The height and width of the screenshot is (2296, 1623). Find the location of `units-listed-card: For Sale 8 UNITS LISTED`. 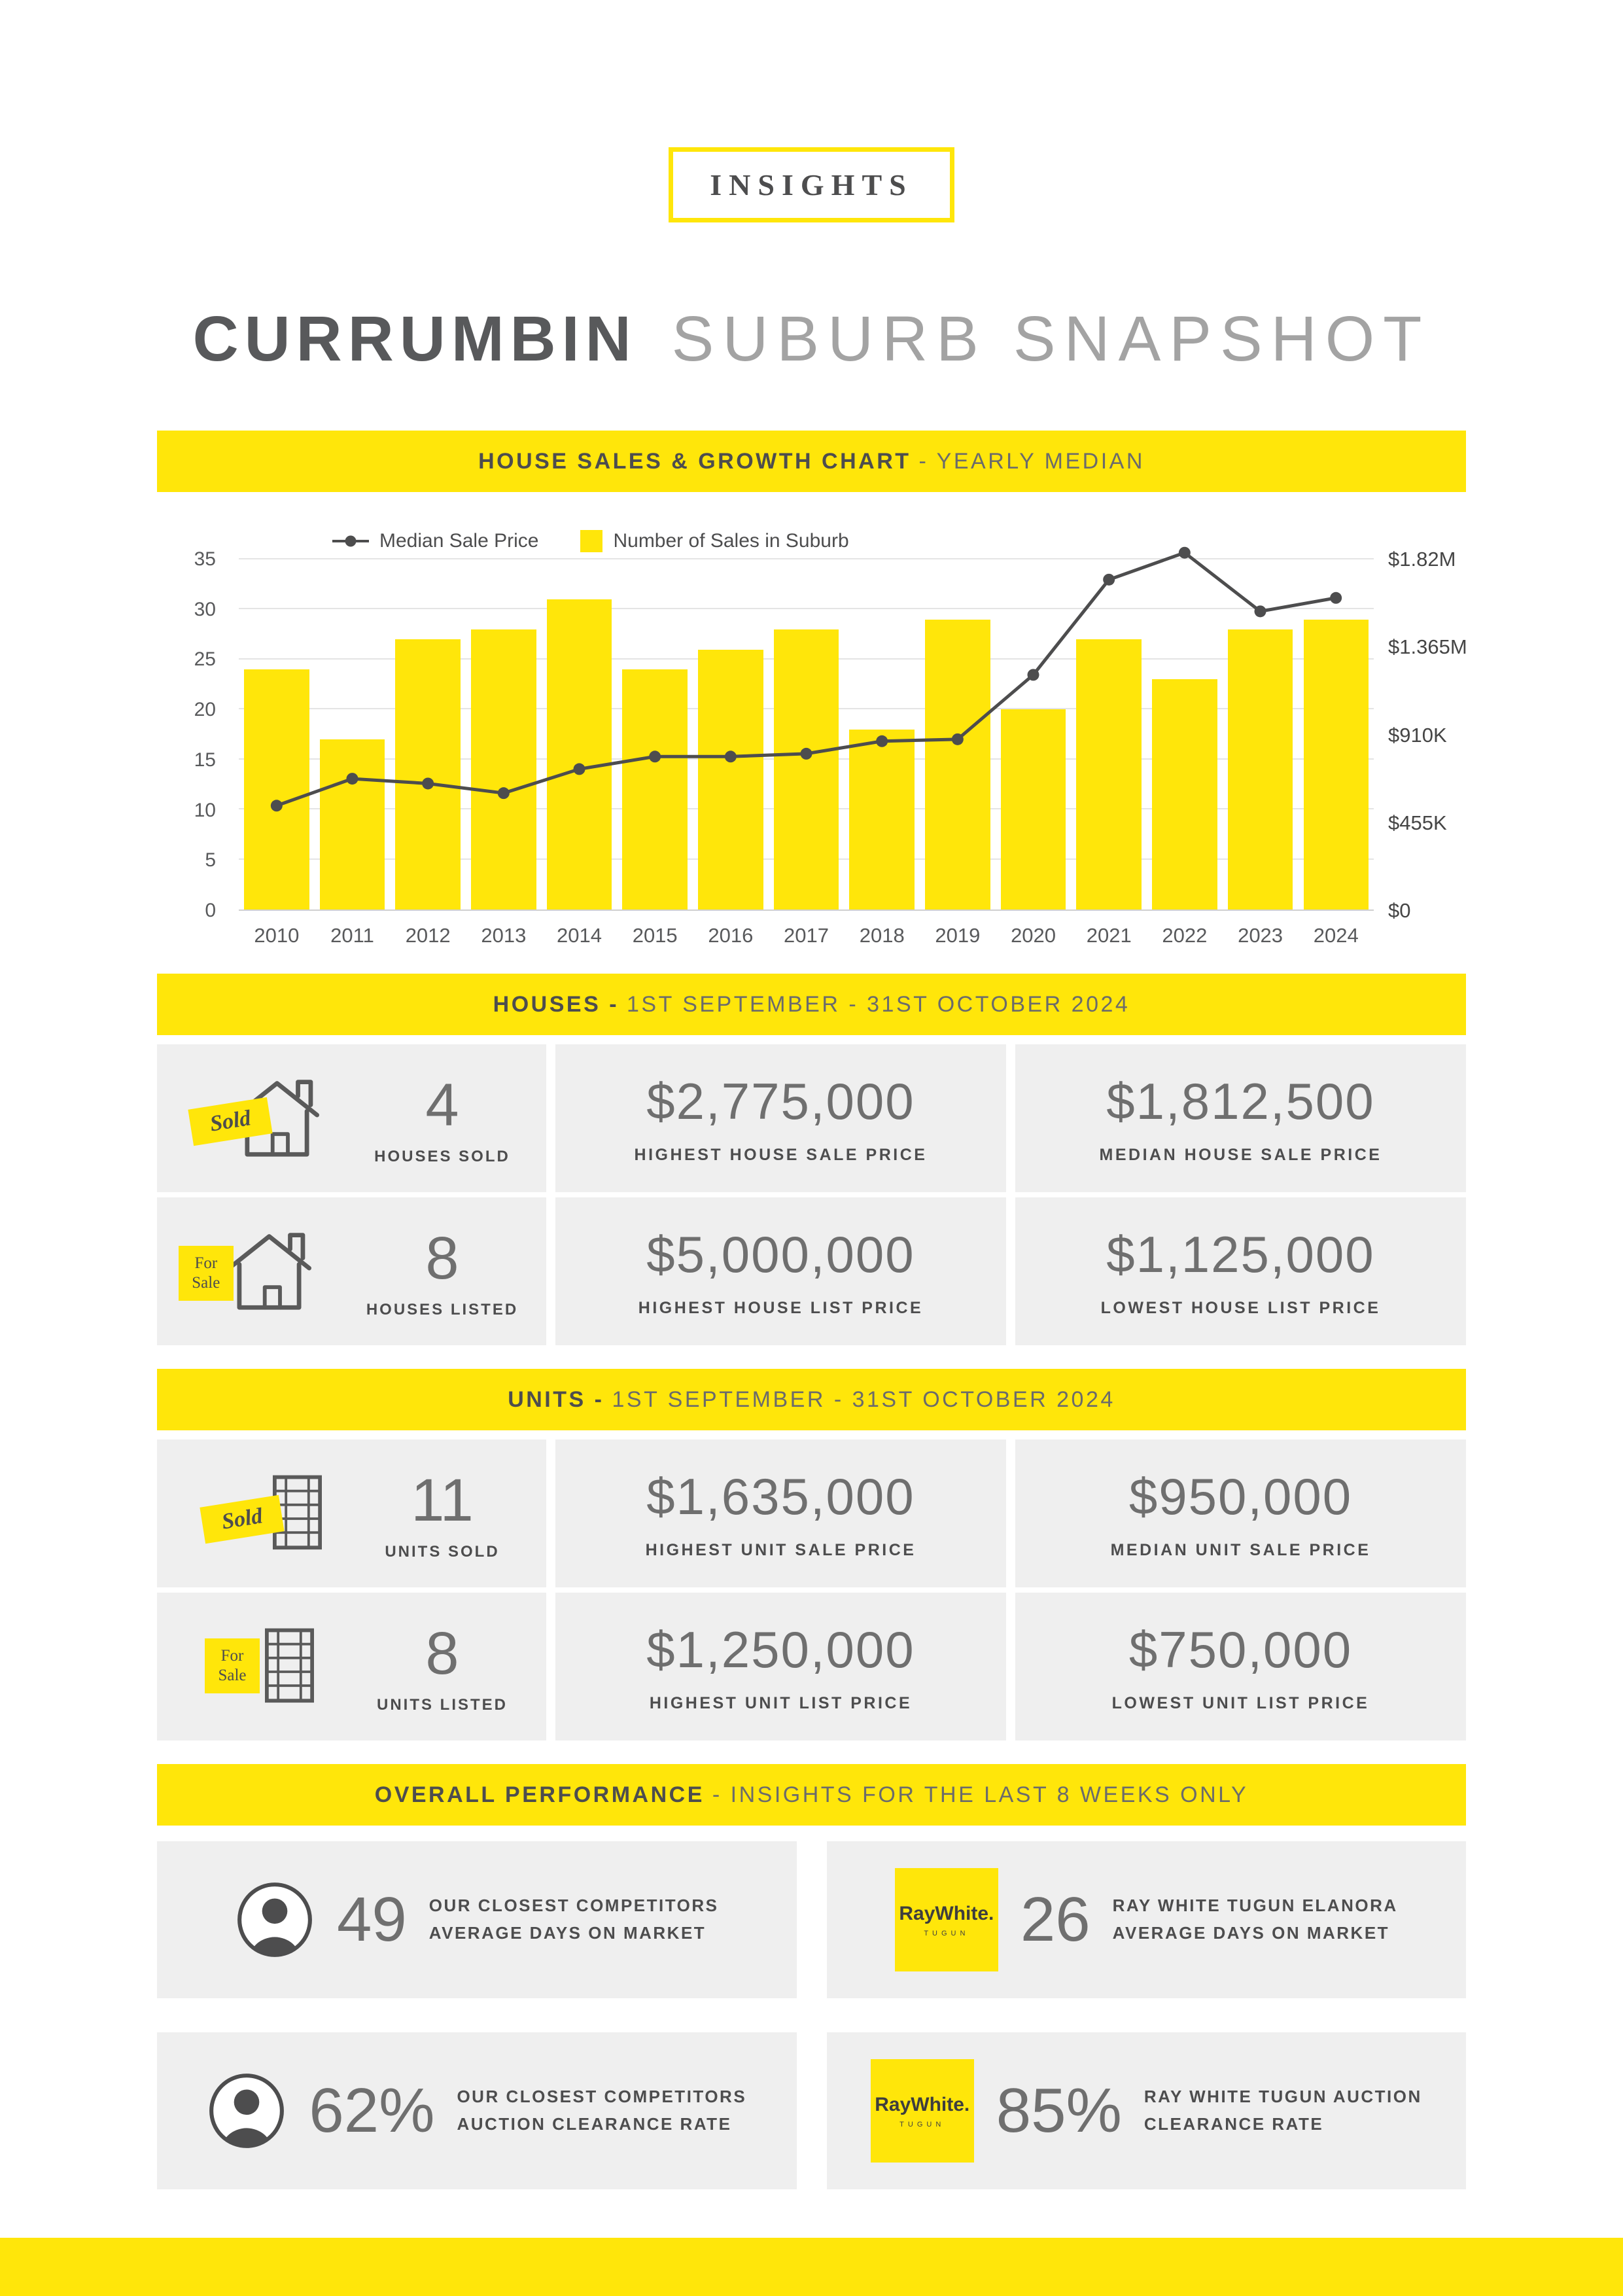

units-listed-card: For Sale 8 UNITS LISTED is located at coordinates (352, 1666).